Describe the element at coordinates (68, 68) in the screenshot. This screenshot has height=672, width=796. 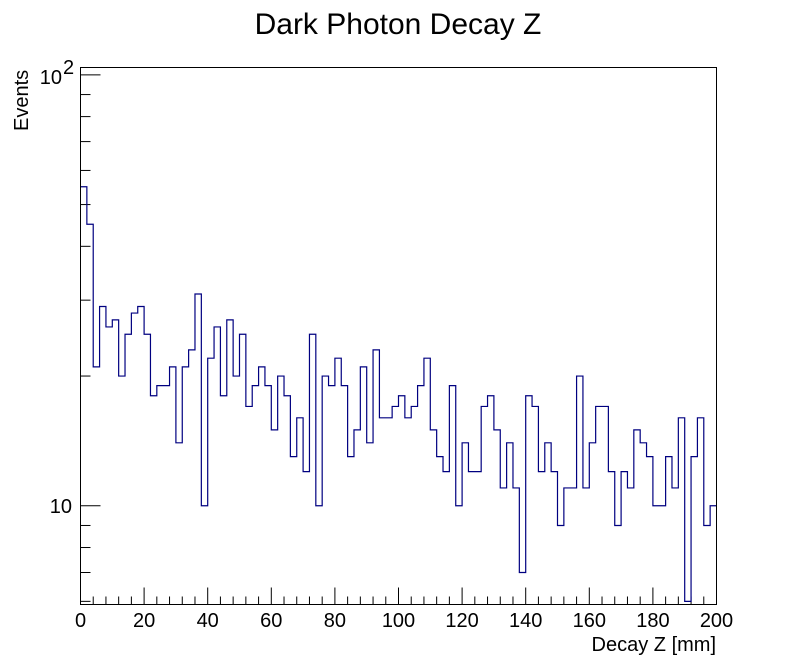
I see `y-tick-label-100-exponent: 2` at that location.